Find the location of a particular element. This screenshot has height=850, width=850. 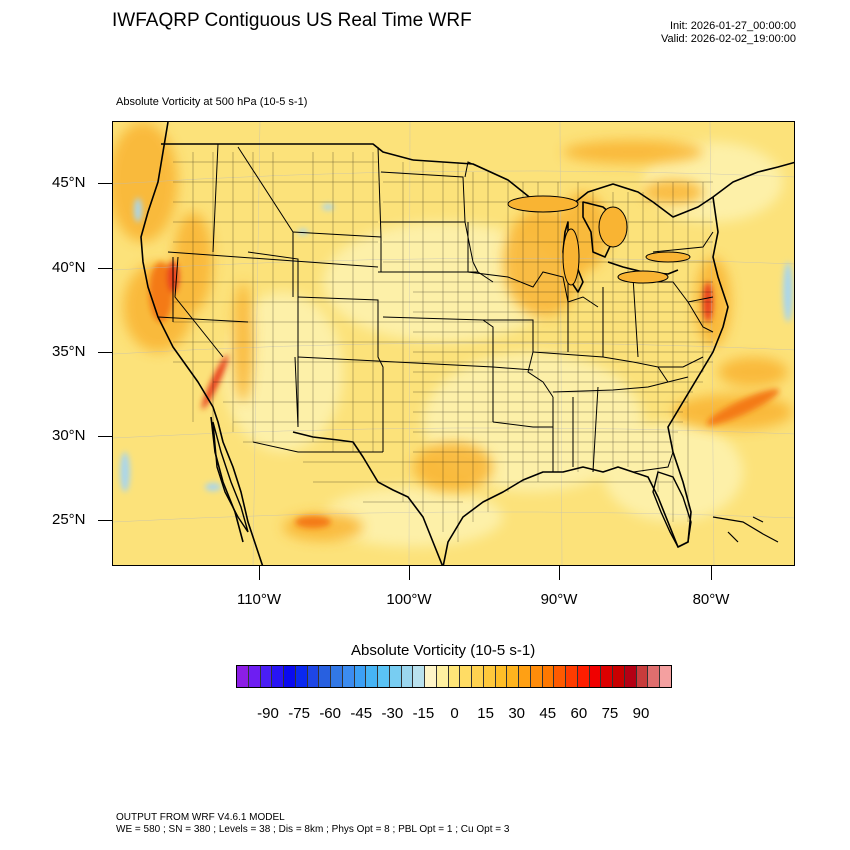

lat-label-30n: 30°N is located at coordinates (69, 435).